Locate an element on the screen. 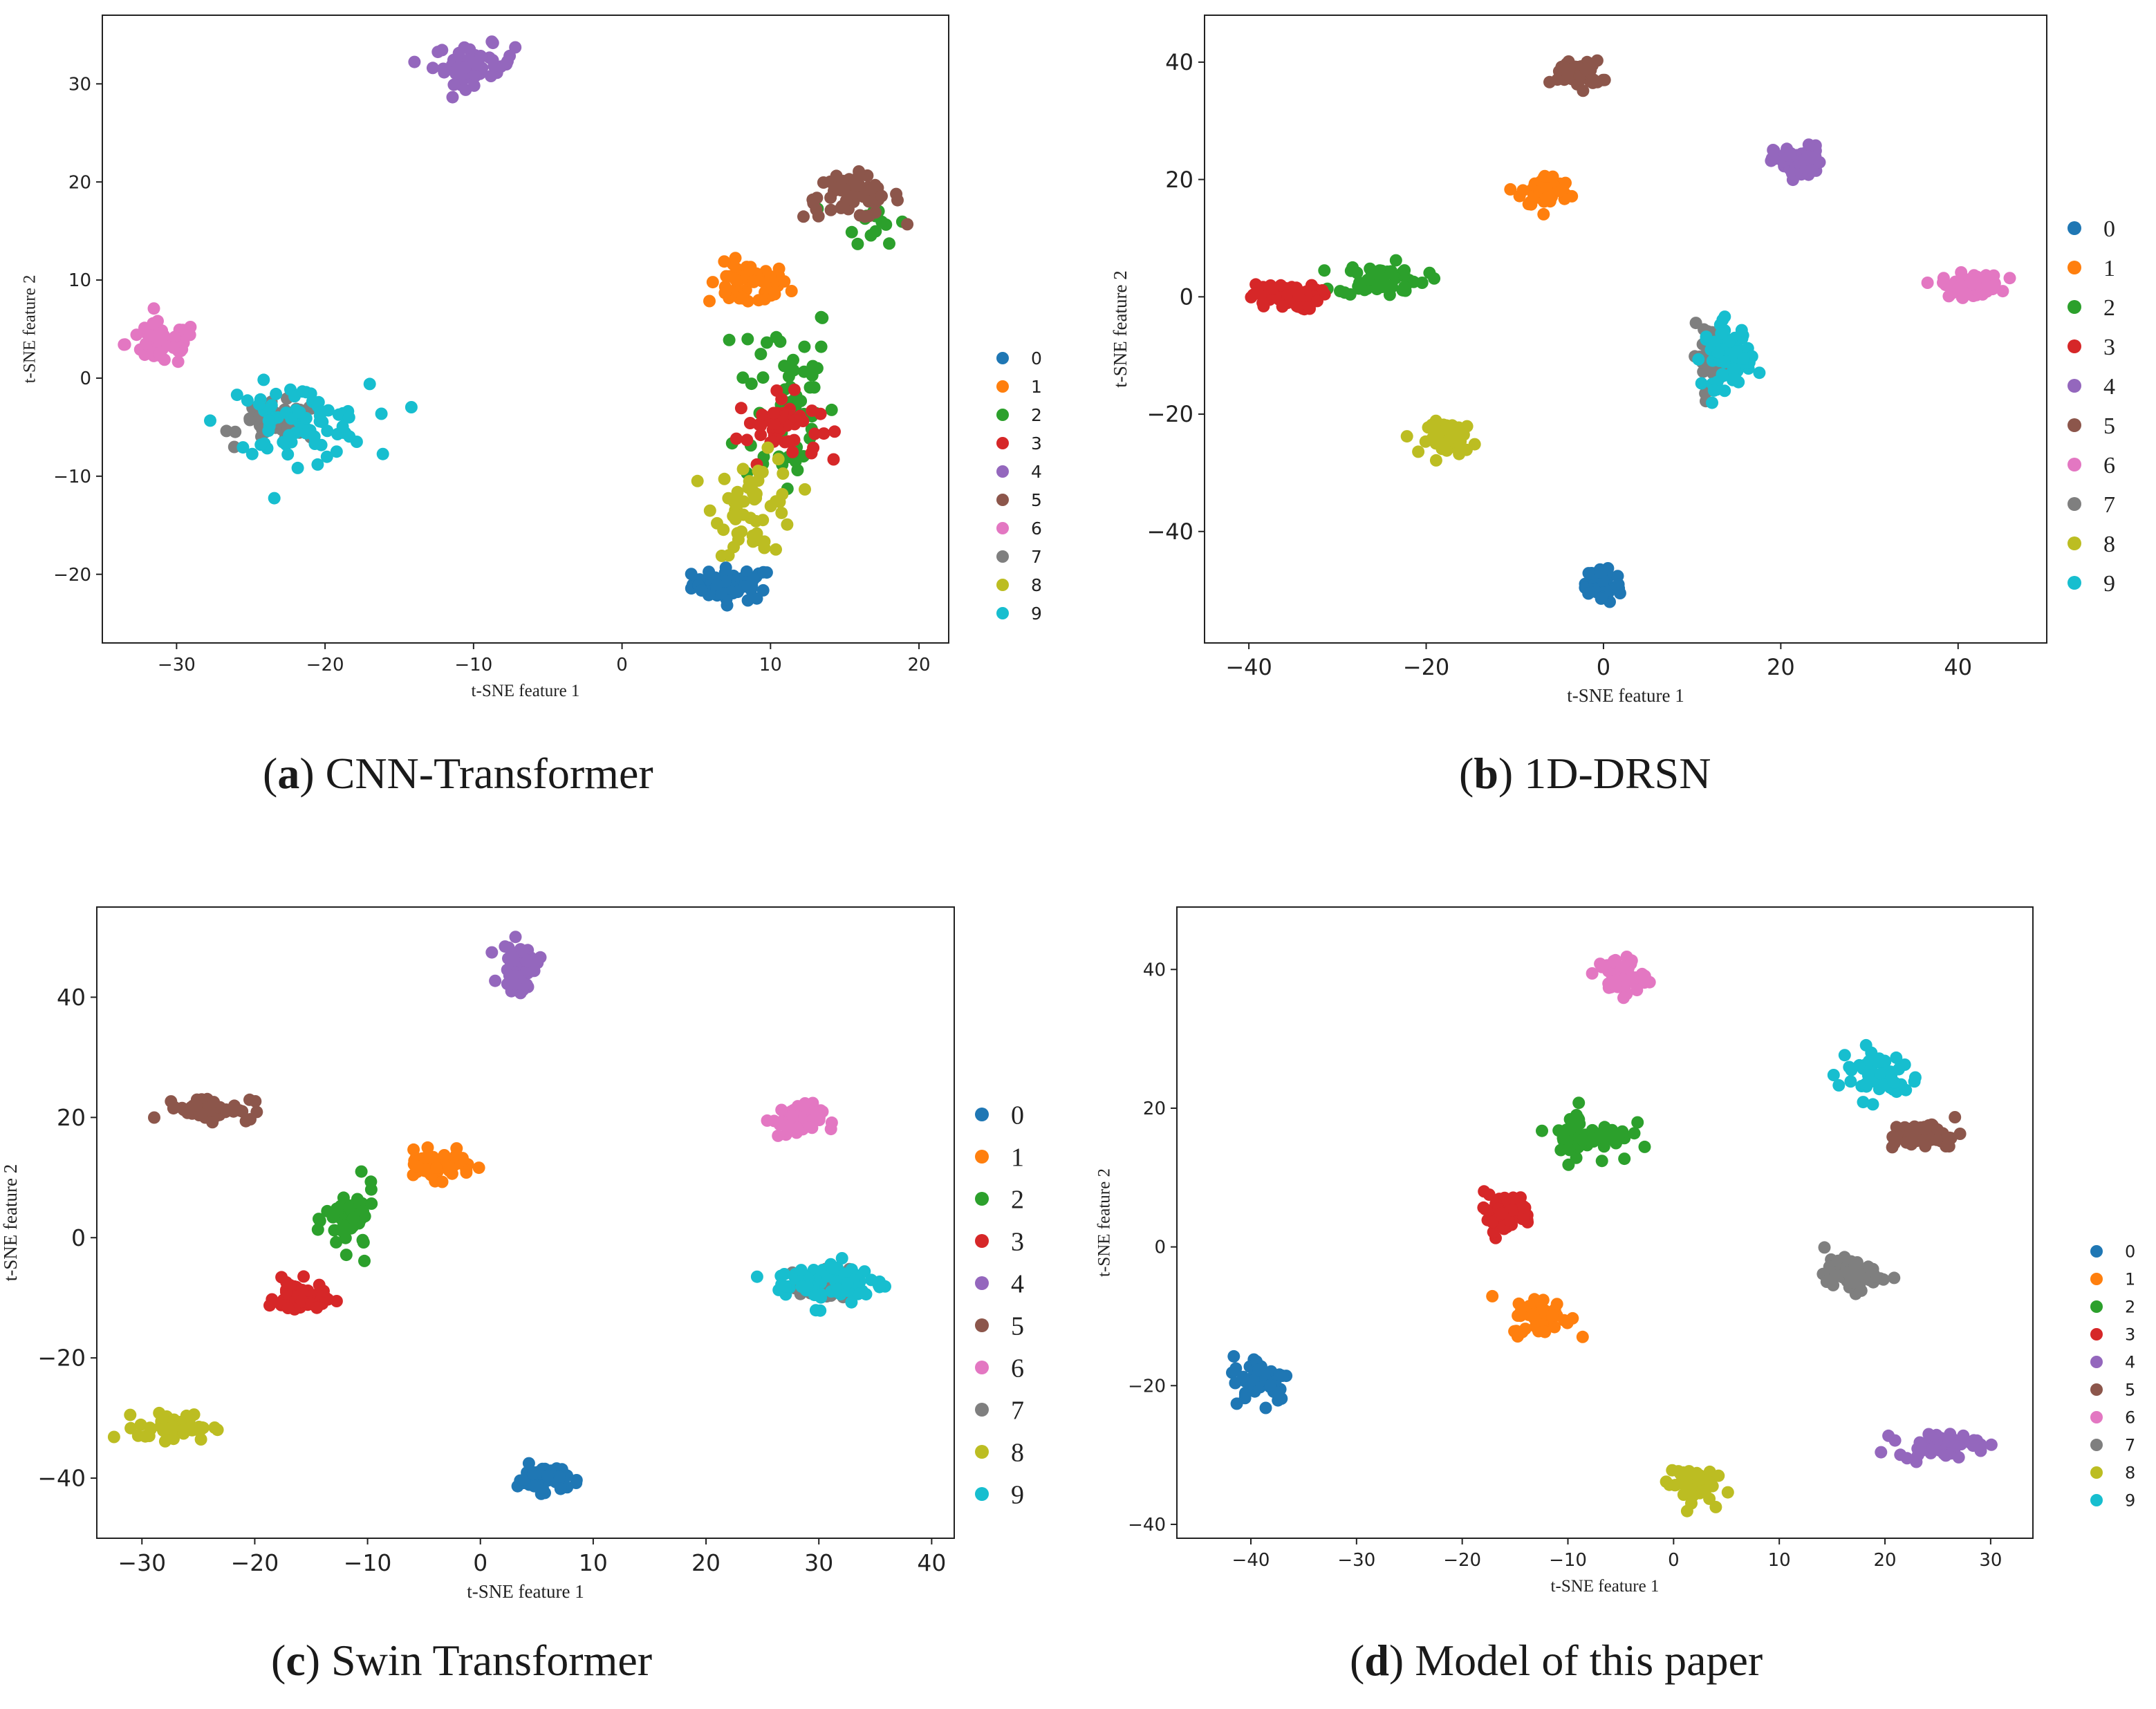 This screenshot has width=2156, height=1709. x-tick-label: 30 is located at coordinates (1990, 1561).